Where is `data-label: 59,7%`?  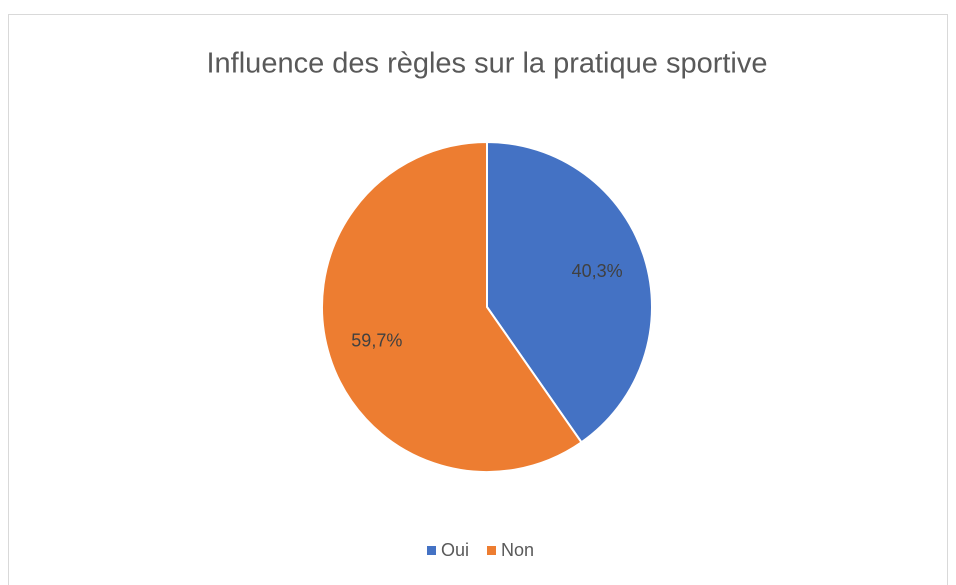
data-label: 59,7% is located at coordinates (376, 340).